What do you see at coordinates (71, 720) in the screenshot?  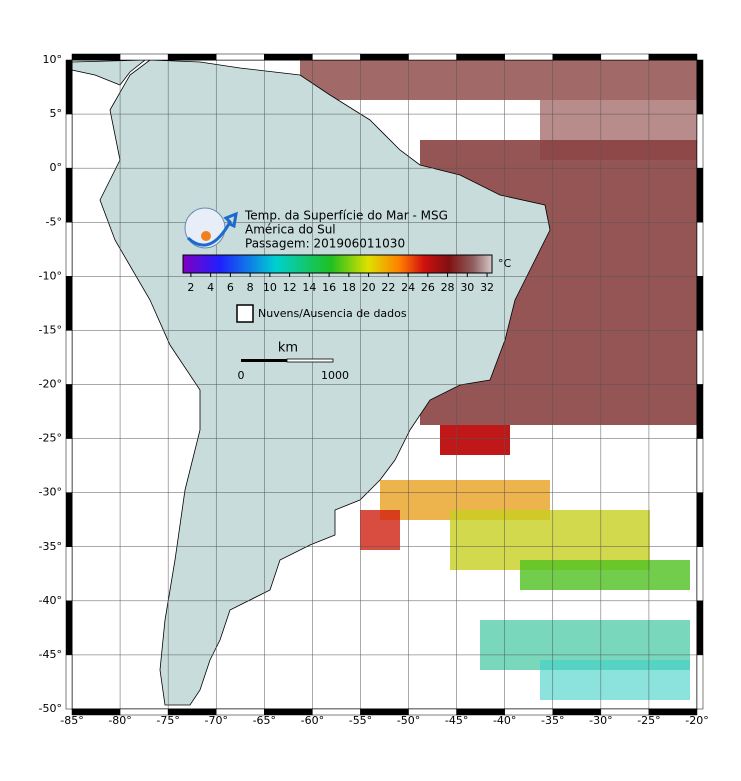 I see `lon-tick-label: -85°` at bounding box center [71, 720].